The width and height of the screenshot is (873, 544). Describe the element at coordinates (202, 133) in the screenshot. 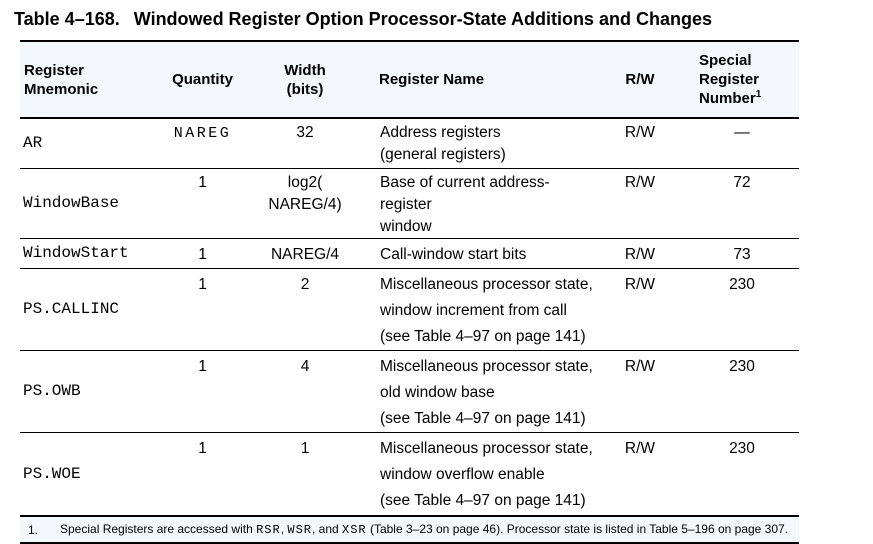

I see `cell-quantity: NAREG` at that location.